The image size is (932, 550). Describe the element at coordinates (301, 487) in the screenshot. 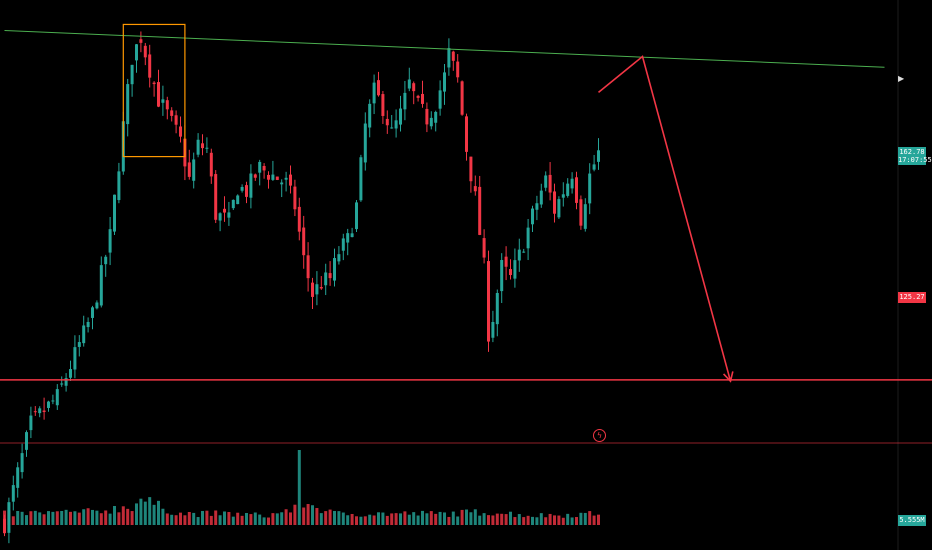

I see `volume-bars` at that location.